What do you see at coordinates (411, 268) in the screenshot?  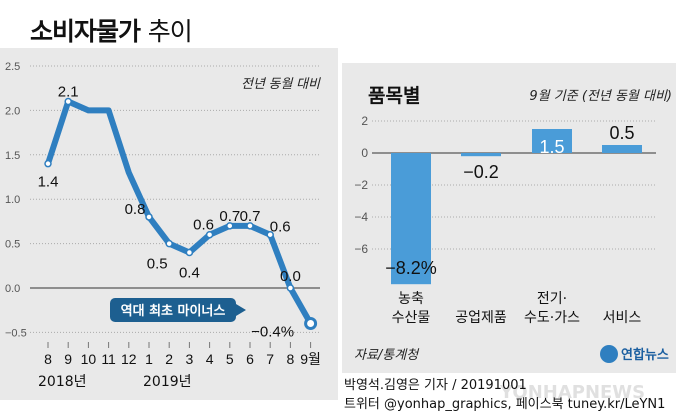 I see `bar-value-label: −8.2%` at bounding box center [411, 268].